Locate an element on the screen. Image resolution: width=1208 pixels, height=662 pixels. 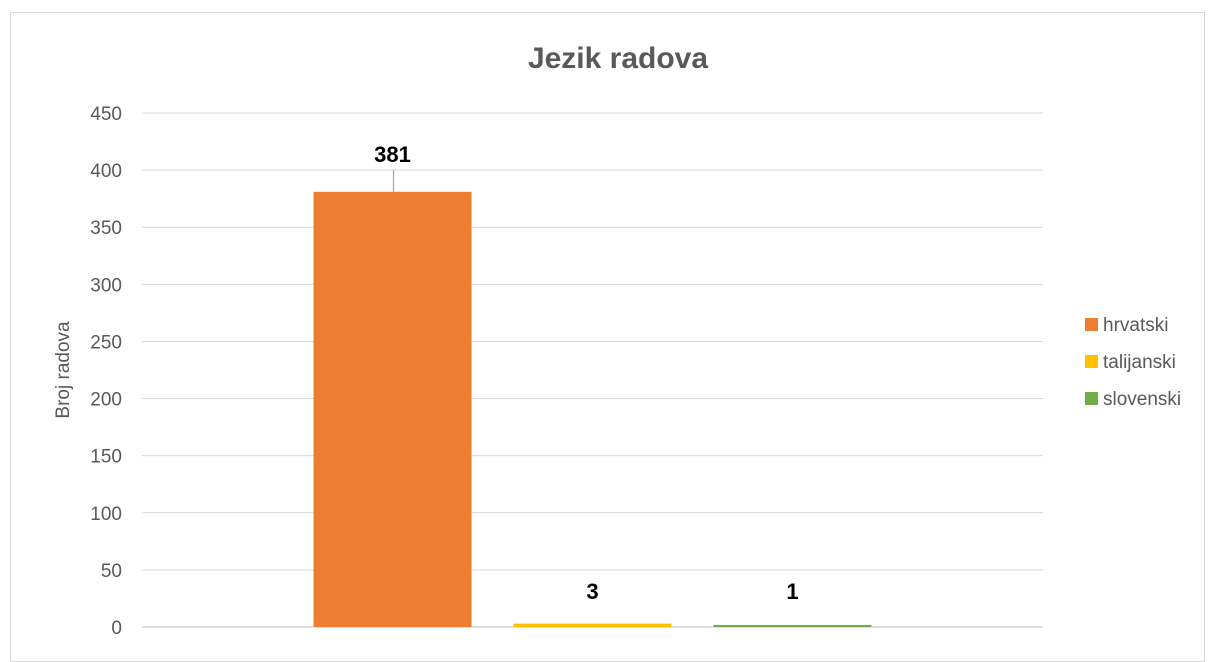
y-tick-label: 250 is located at coordinates (106, 342).